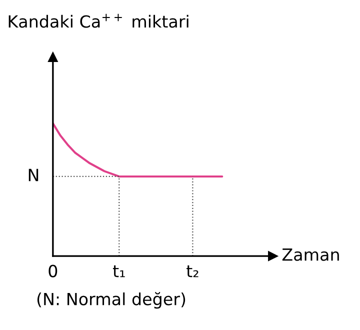 Image resolution: width=360 pixels, height=330 pixels. I want to click on text: (N: Normal değer), so click(111, 300).